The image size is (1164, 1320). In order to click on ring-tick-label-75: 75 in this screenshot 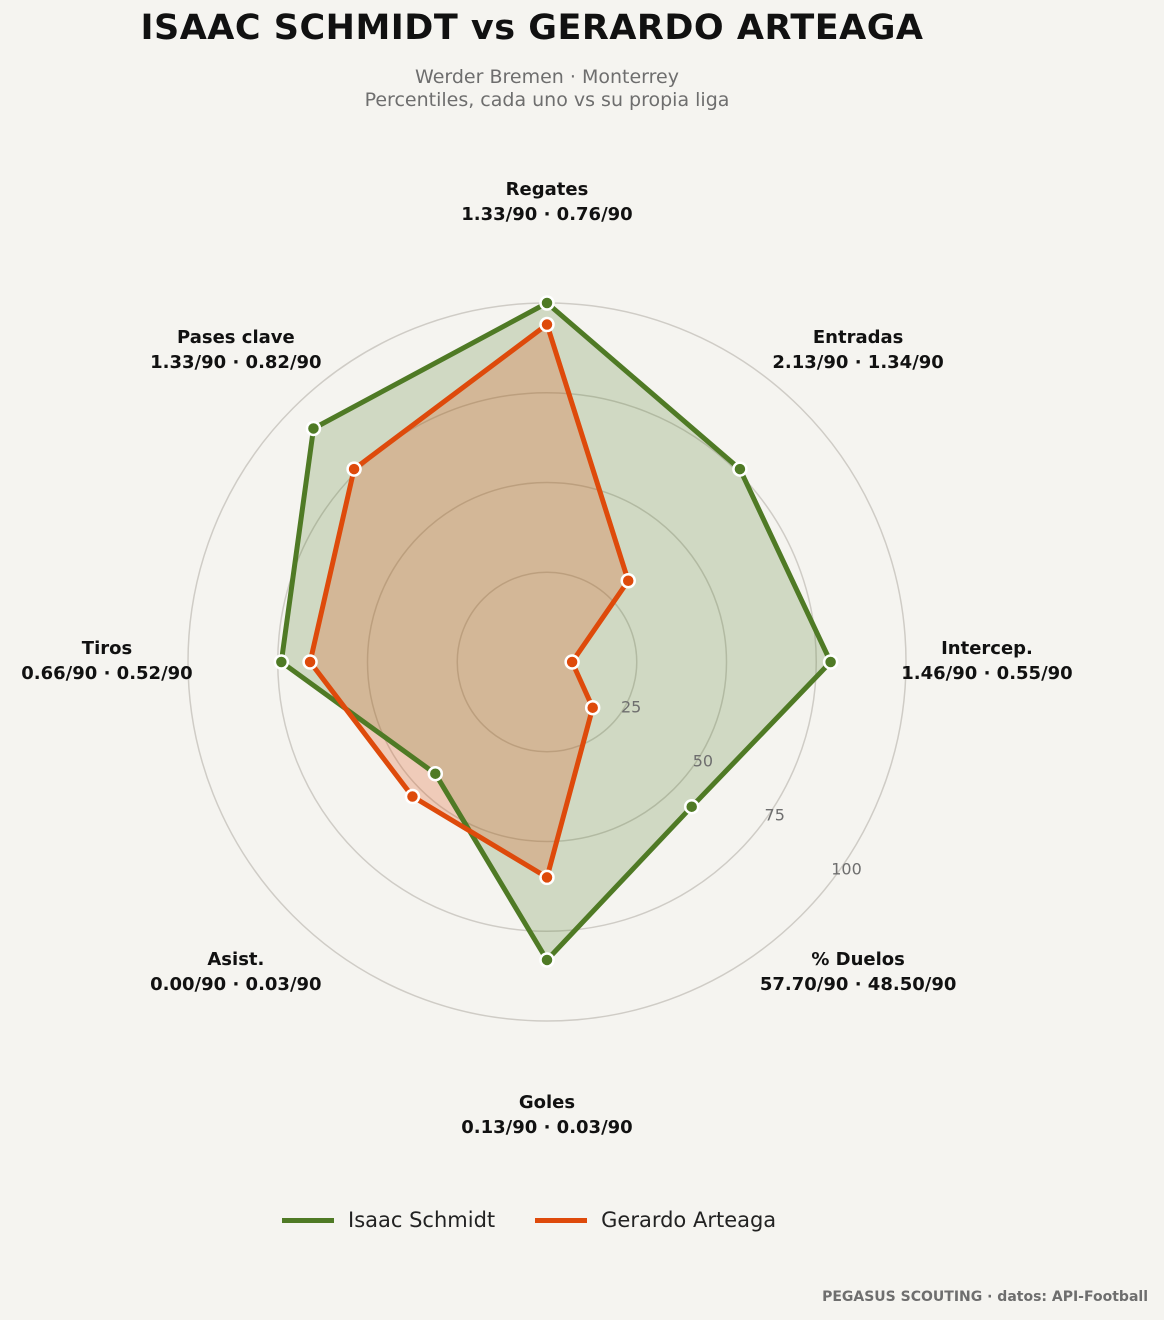, I will do `click(775, 814)`.